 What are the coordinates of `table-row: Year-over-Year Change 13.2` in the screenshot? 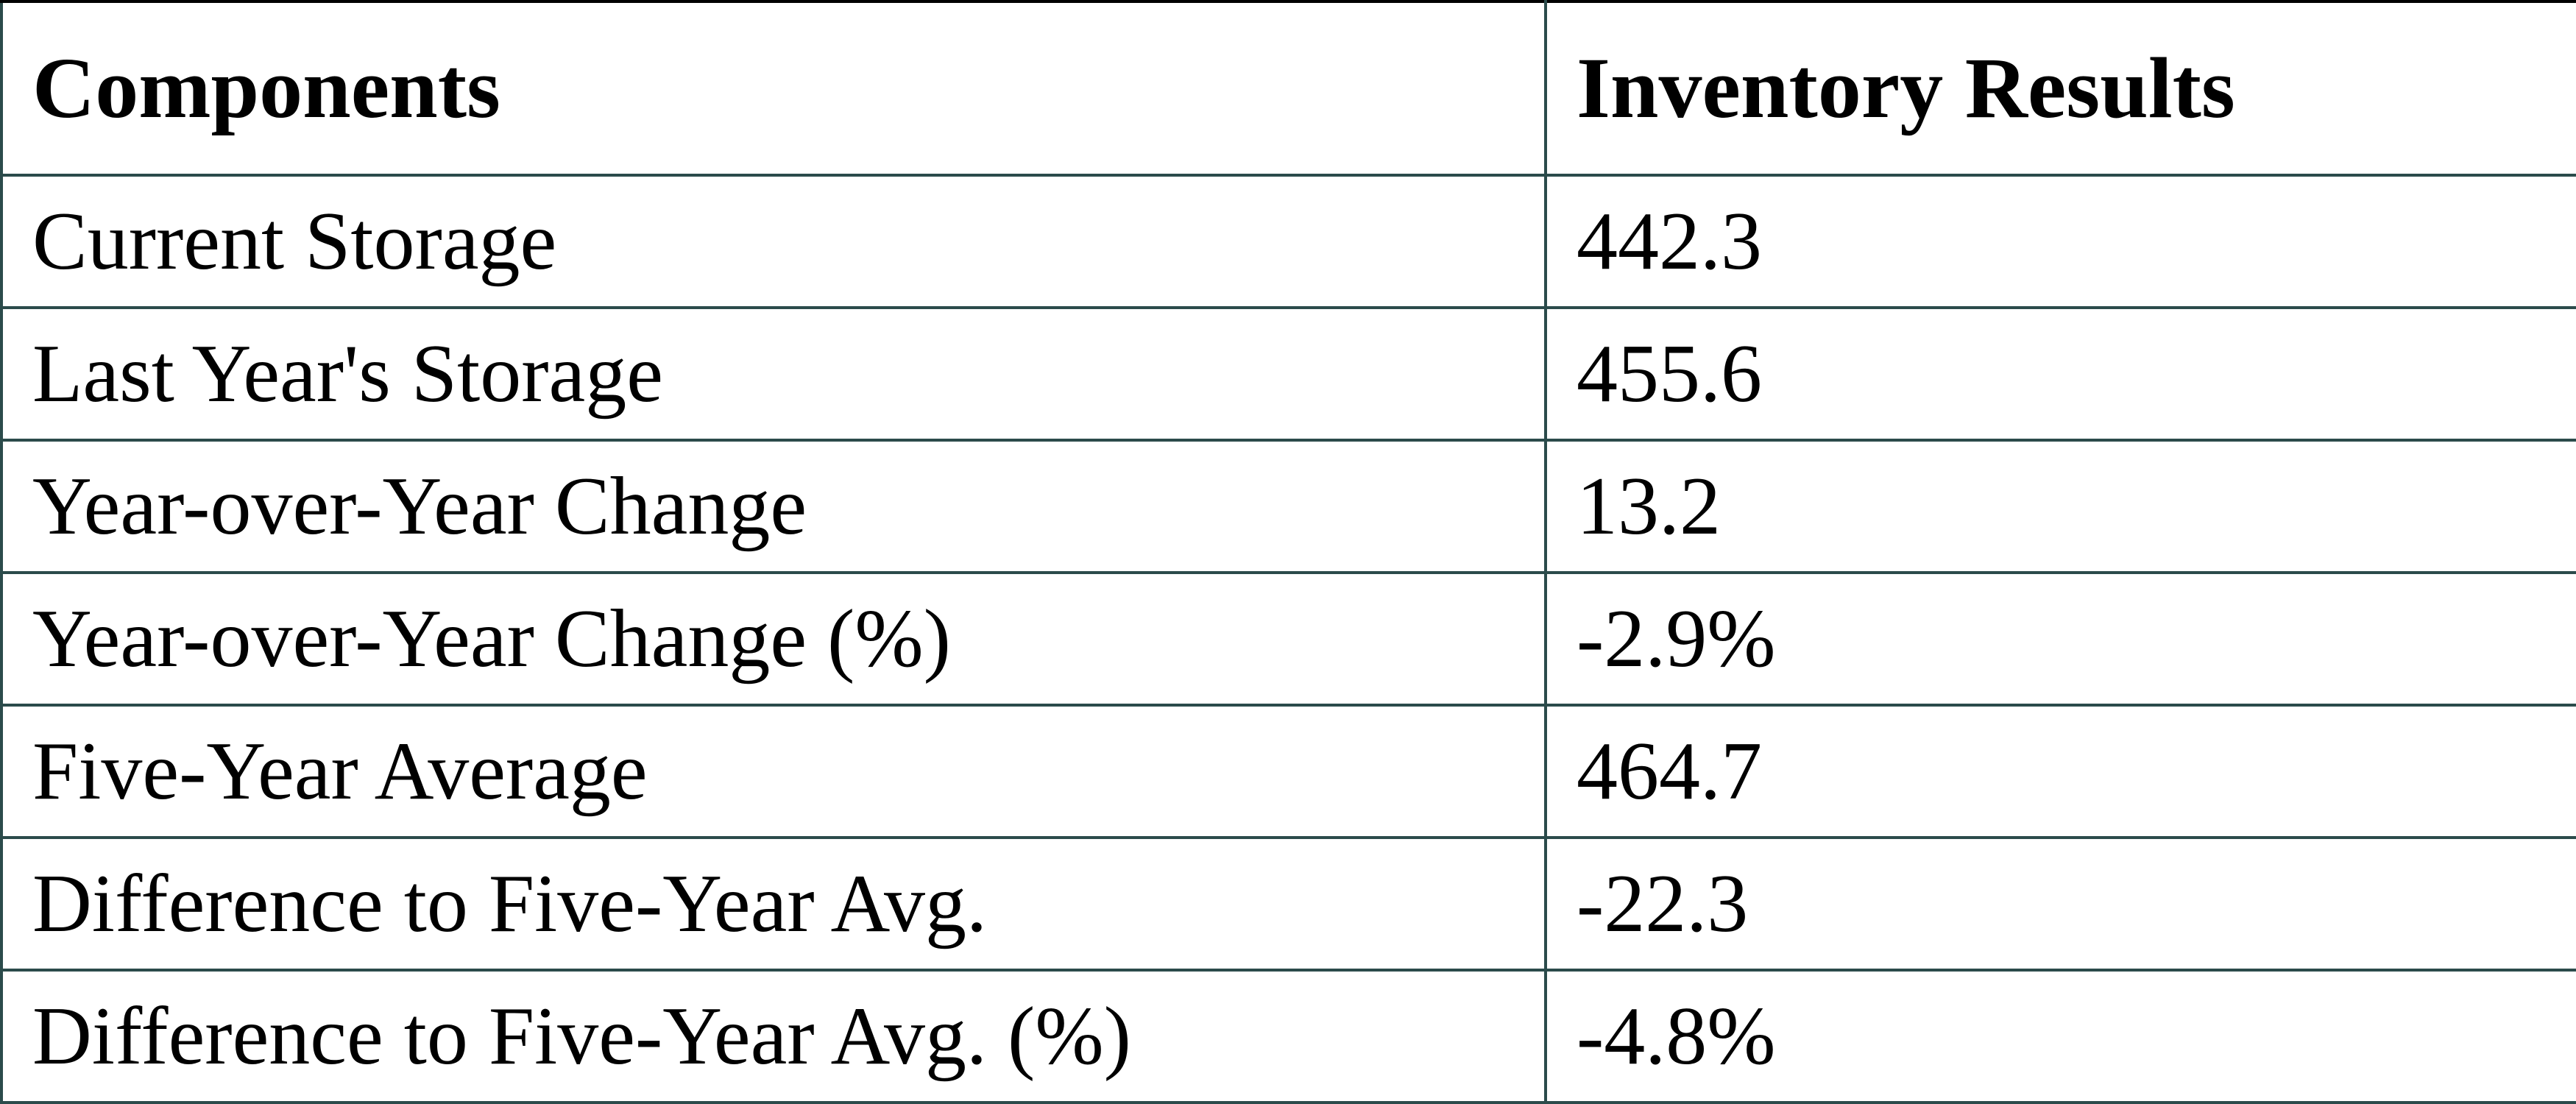 It's located at (1288, 506).